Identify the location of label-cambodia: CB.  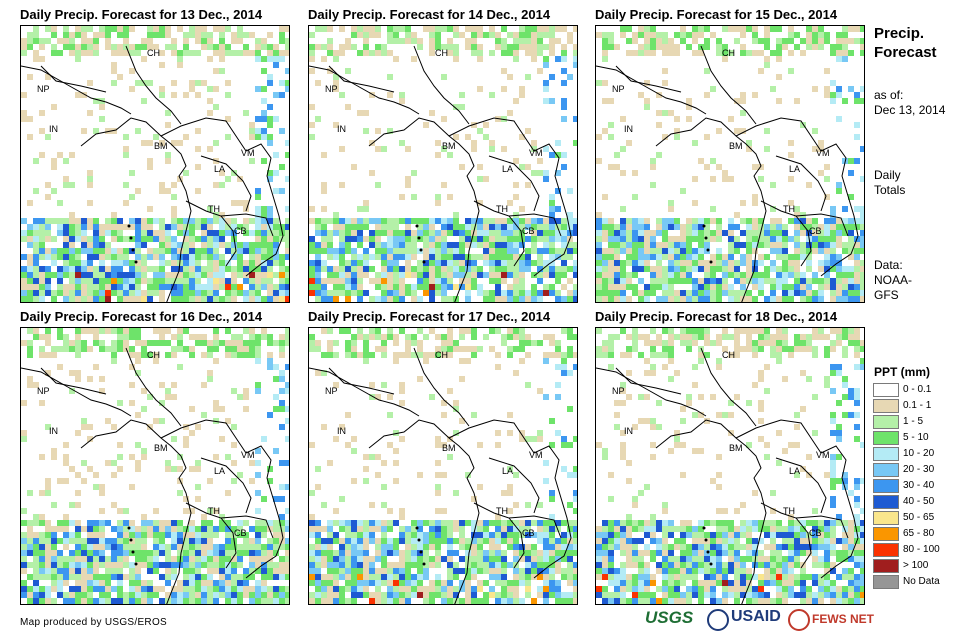
(240, 231).